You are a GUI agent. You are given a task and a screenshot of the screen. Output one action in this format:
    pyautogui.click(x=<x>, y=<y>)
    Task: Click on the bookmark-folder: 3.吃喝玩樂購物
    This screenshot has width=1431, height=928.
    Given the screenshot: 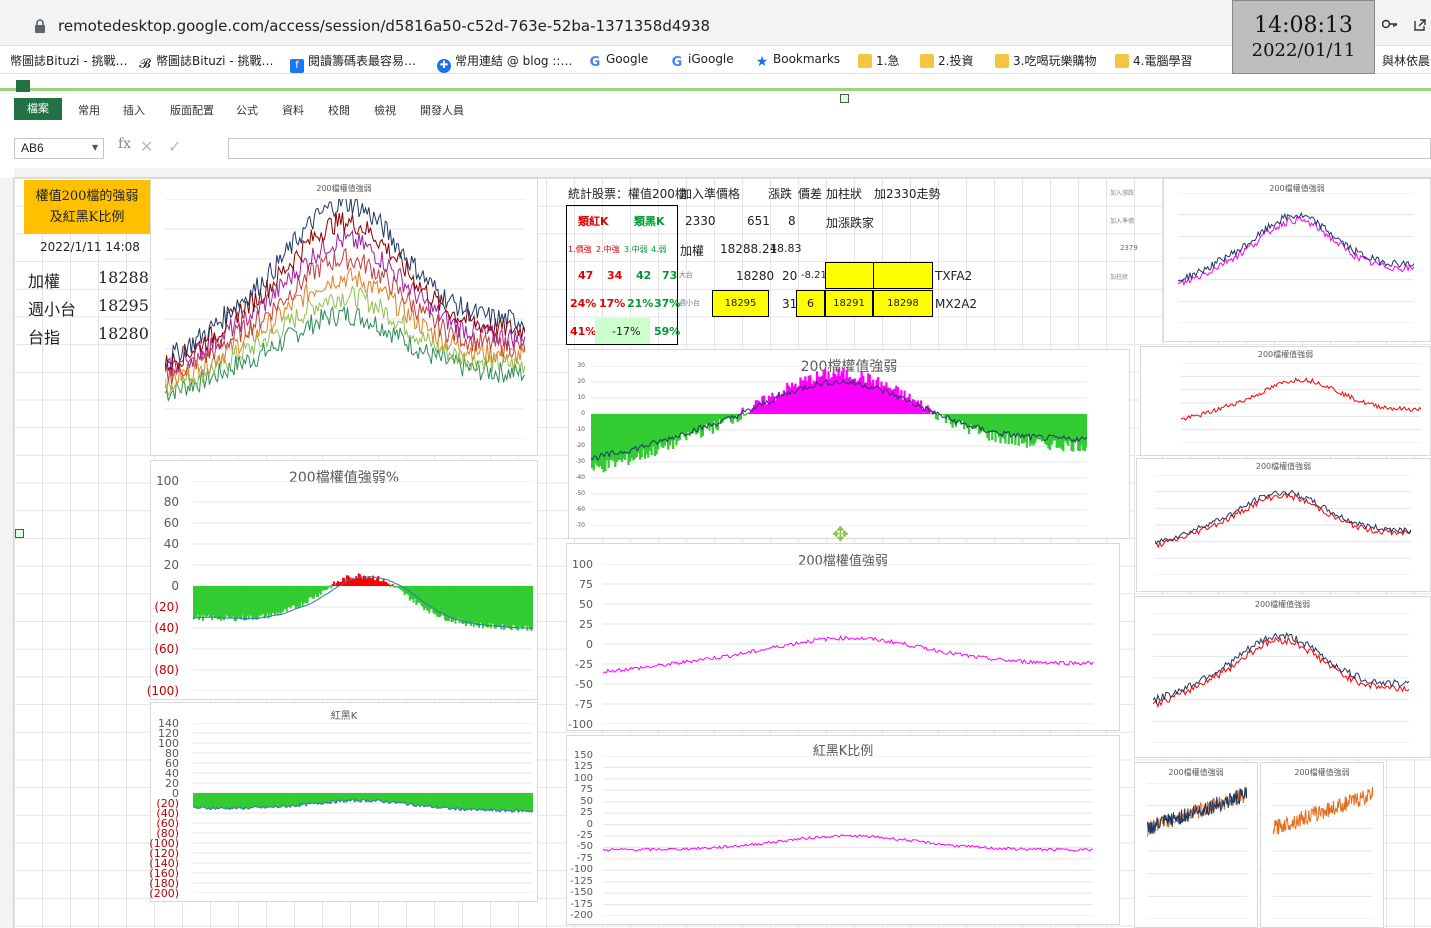 What is the action you would take?
    pyautogui.click(x=1045, y=60)
    